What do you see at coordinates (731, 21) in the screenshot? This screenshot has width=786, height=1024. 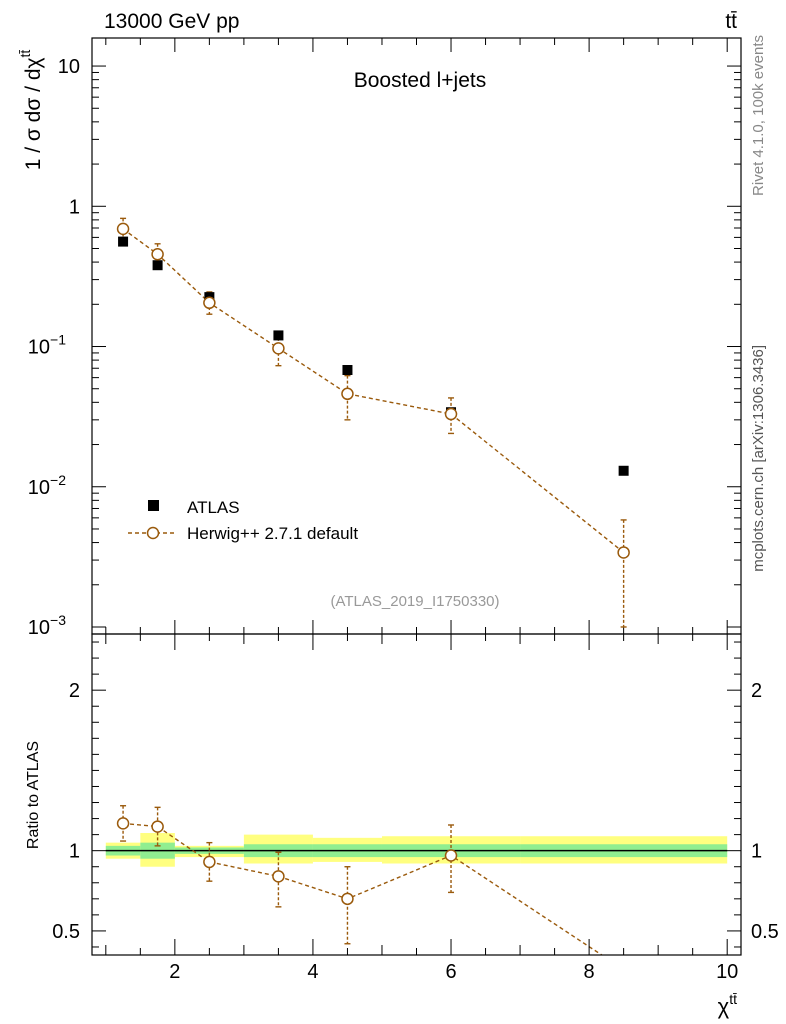 I see `process-label: tt̄` at bounding box center [731, 21].